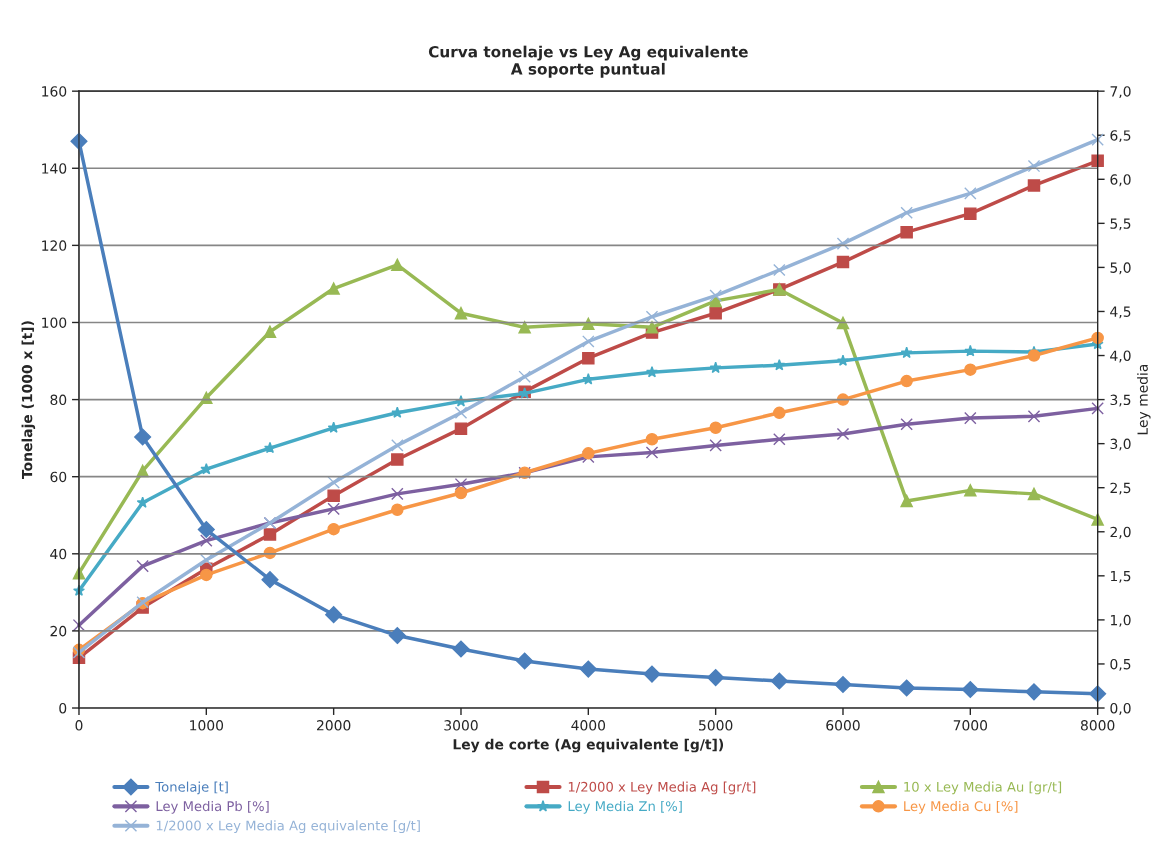 The height and width of the screenshot is (852, 1153). I want to click on y2-tick-label: 5,0, so click(1120, 268).